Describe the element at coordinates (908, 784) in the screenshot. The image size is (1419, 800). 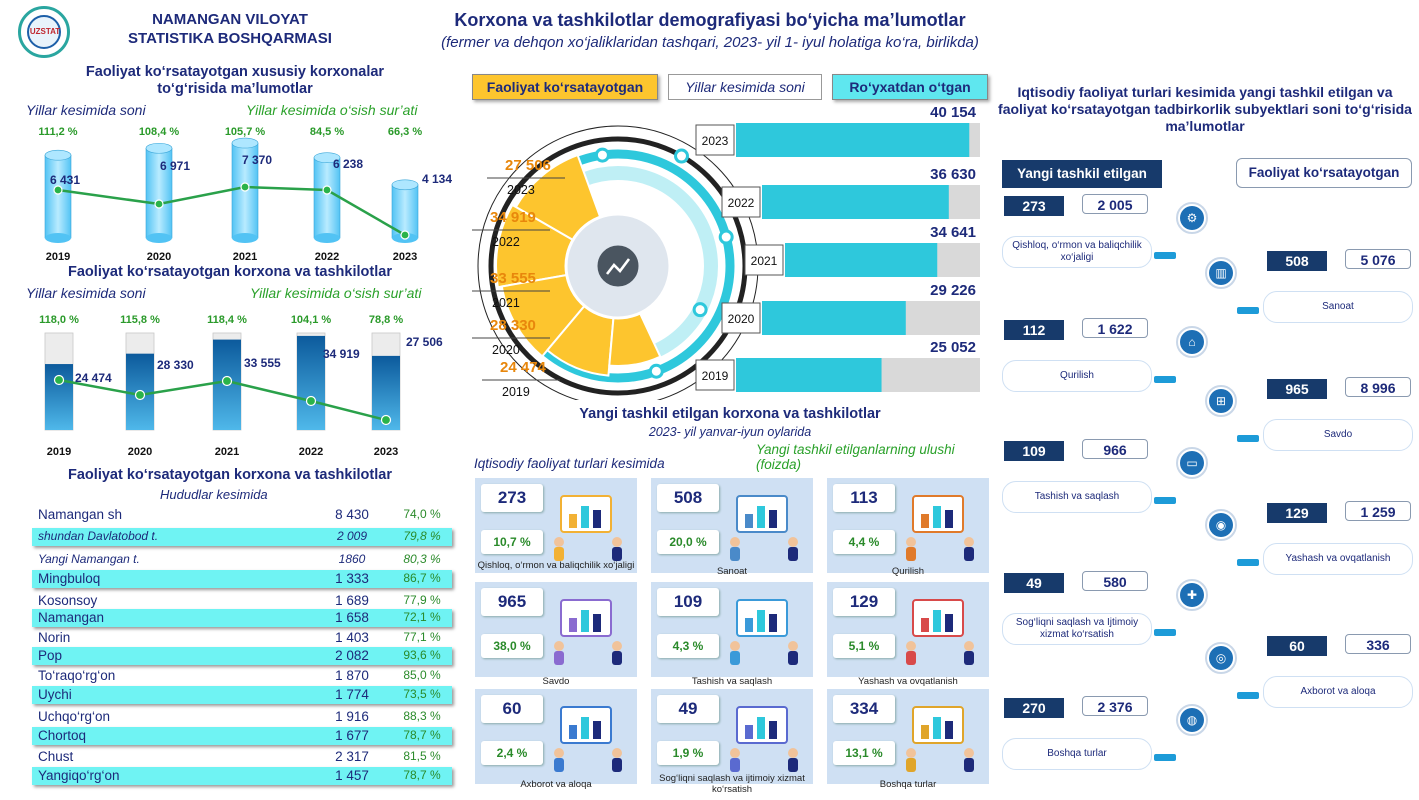
I see `card-caption: Boshqa turlar` at that location.